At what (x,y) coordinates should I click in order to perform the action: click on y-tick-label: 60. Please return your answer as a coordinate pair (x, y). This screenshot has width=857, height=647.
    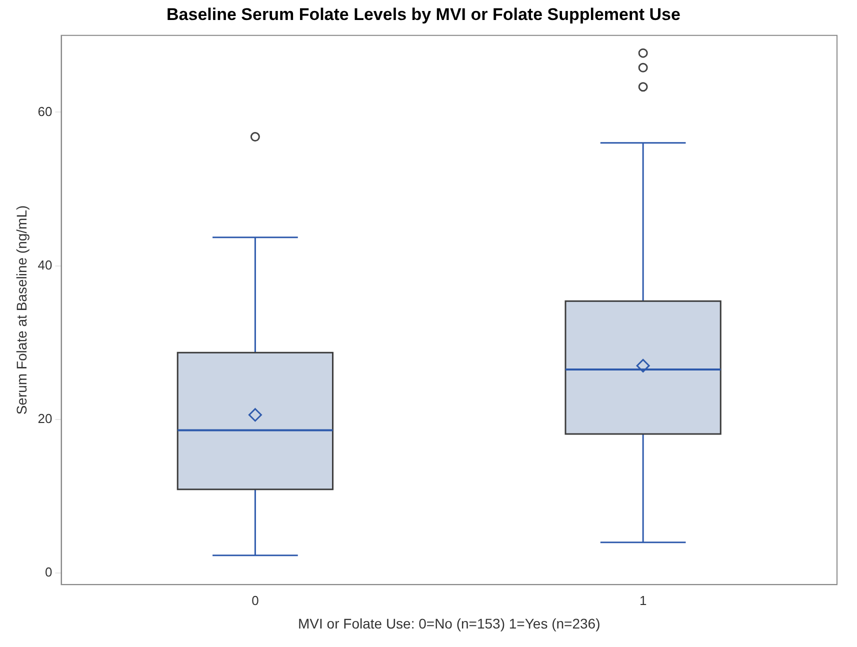
    Looking at the image, I should click on (45, 111).